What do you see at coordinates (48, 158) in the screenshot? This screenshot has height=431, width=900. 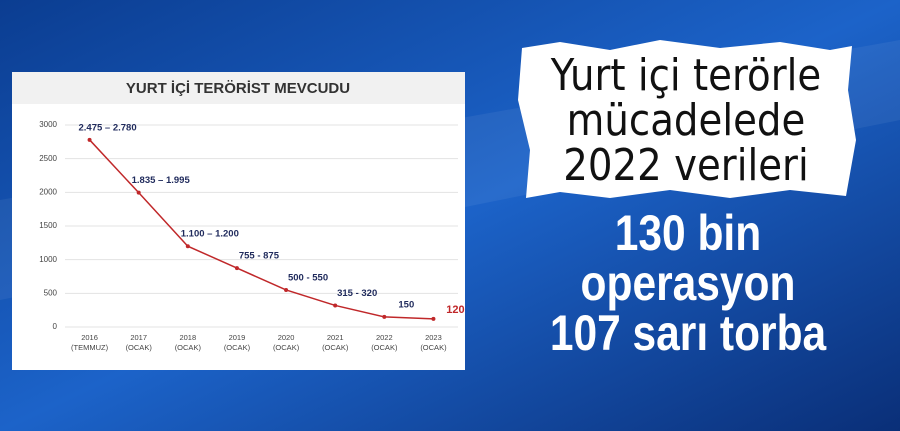 I see `y-tick-label: 2500` at bounding box center [48, 158].